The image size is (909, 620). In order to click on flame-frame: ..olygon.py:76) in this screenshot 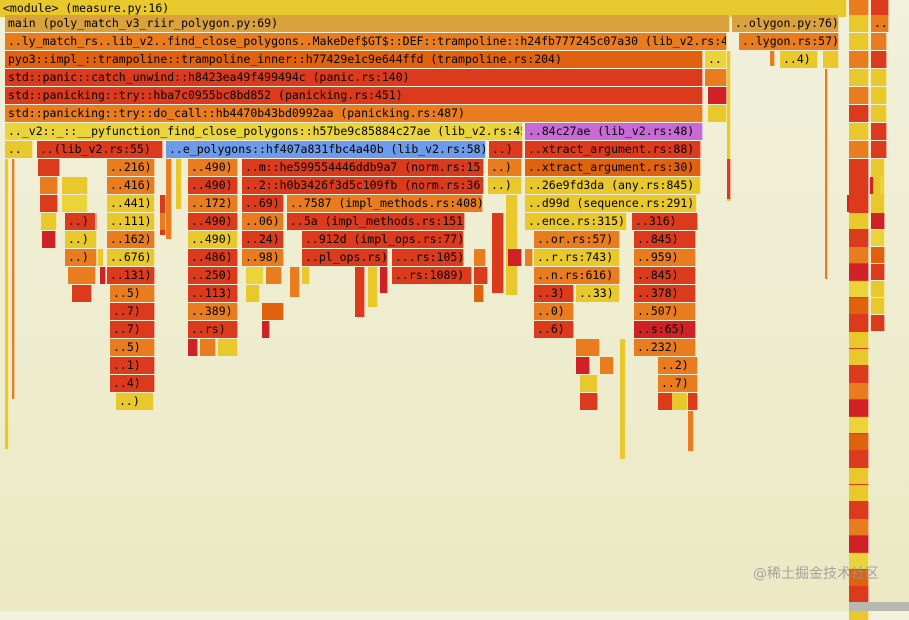, I will do `click(785, 23)`.